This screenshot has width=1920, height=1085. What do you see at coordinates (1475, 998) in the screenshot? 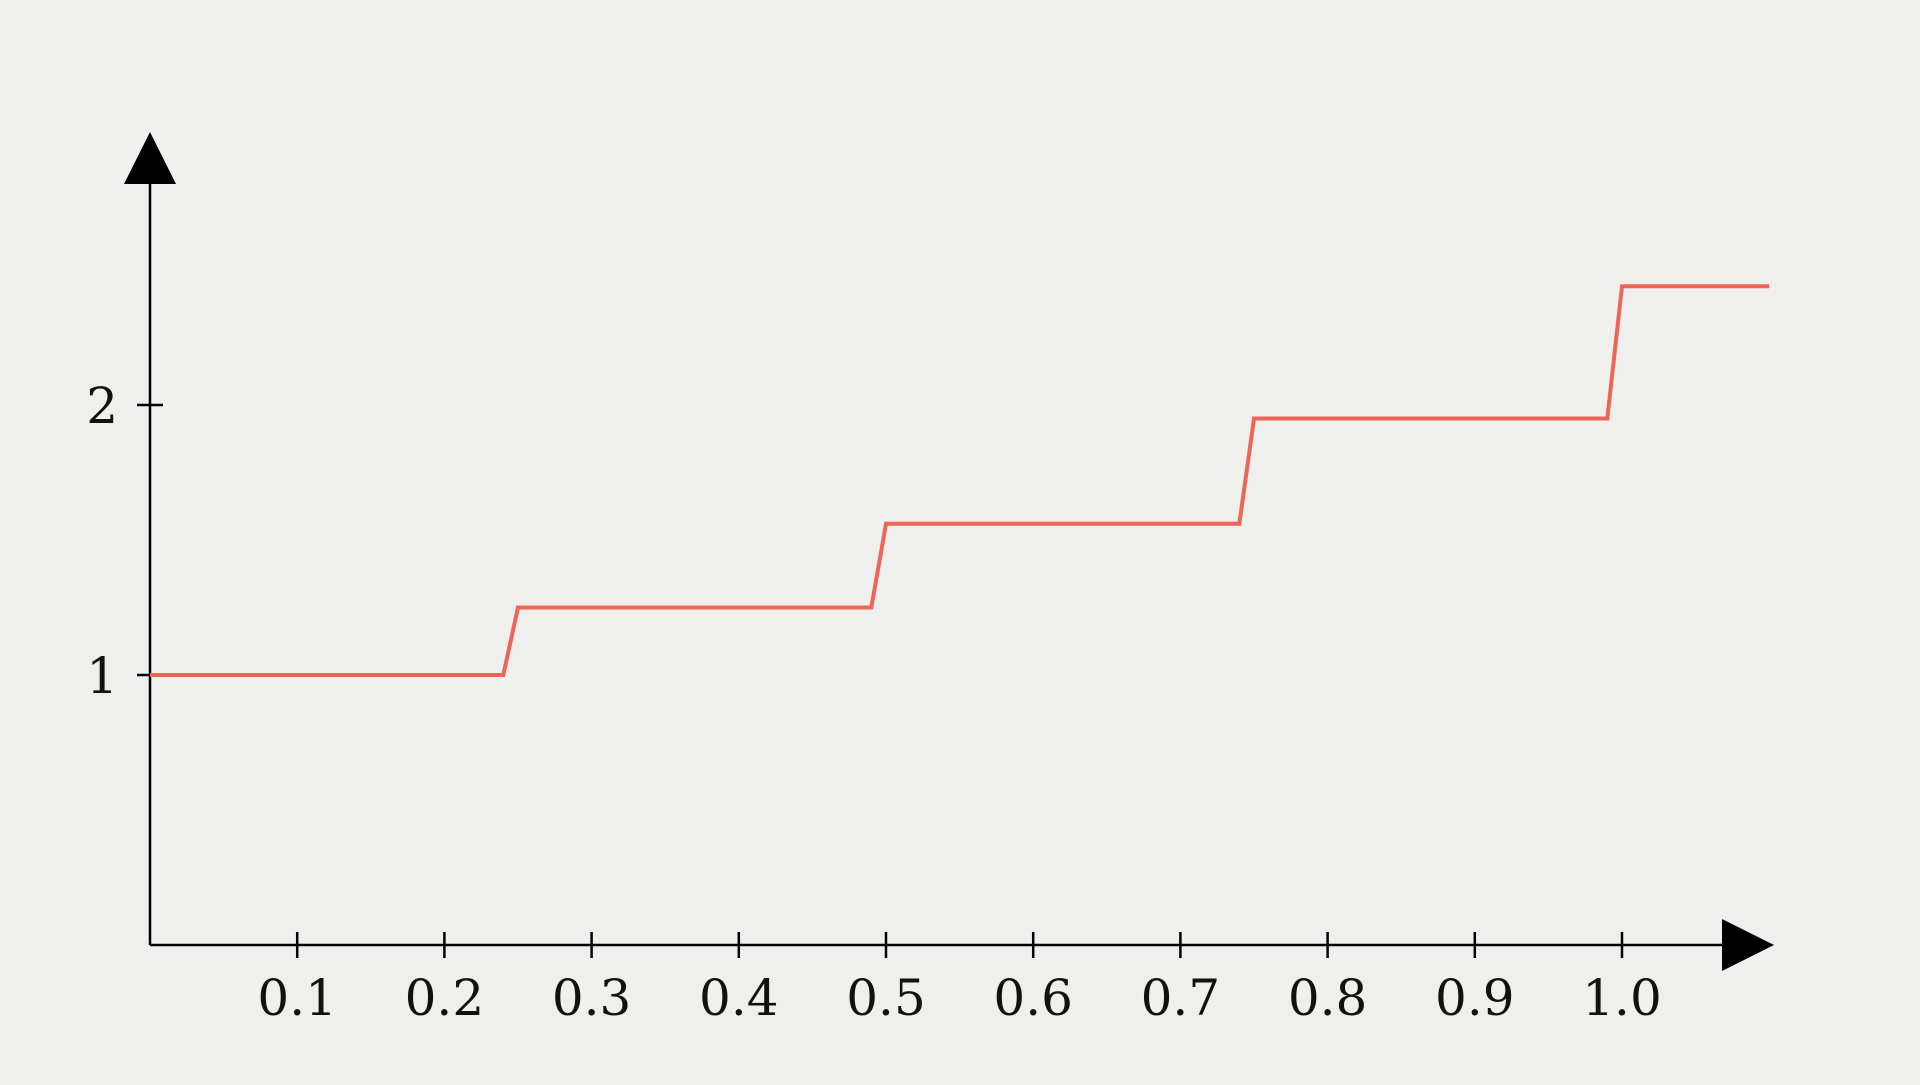
I see `x-tick-label: 0.9` at bounding box center [1475, 998].